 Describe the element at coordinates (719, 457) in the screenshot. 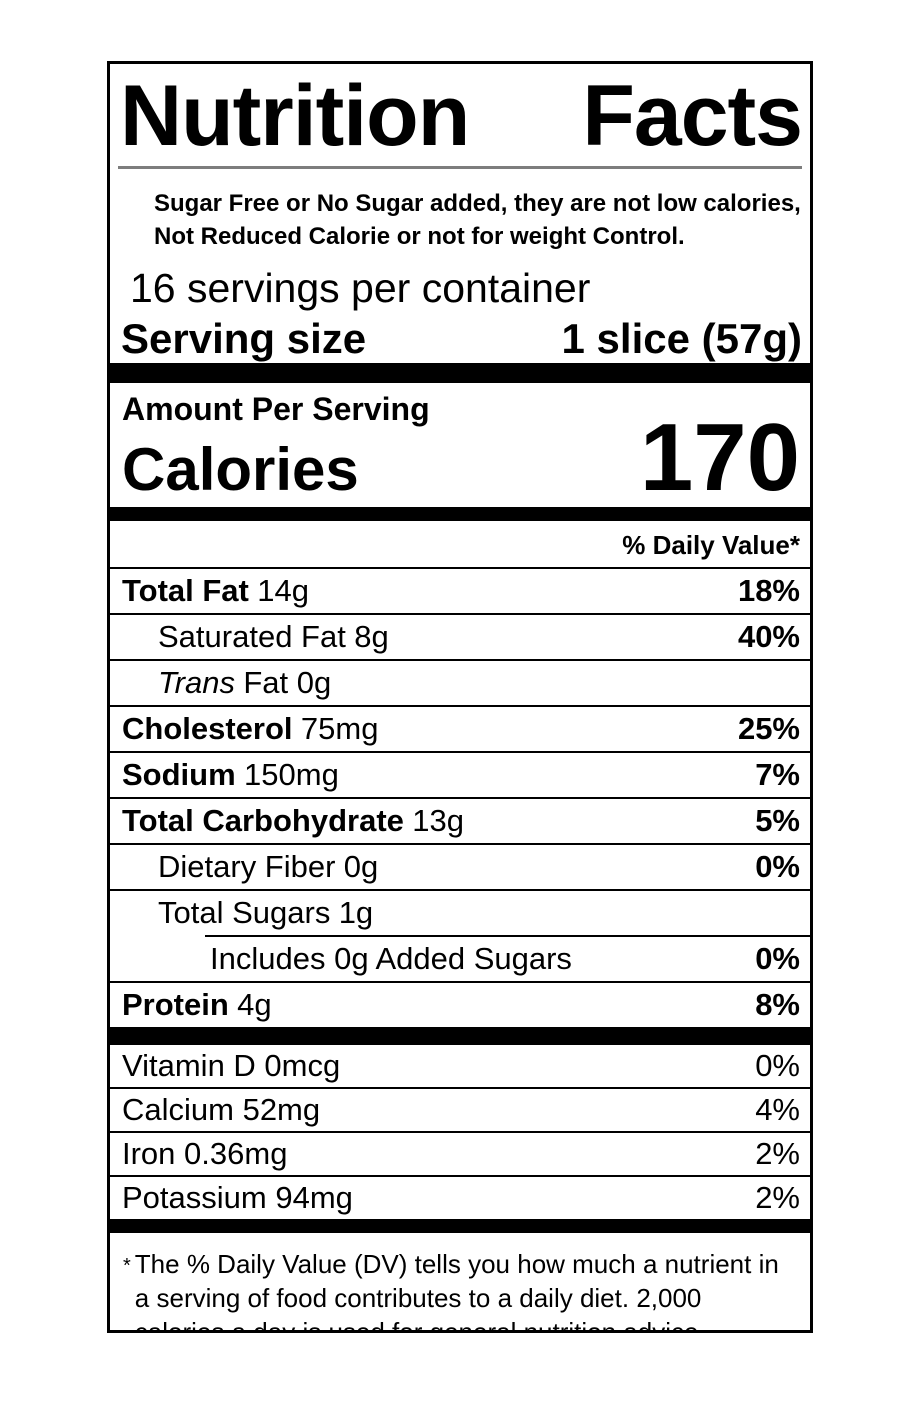

I see `calories-value: 170` at that location.